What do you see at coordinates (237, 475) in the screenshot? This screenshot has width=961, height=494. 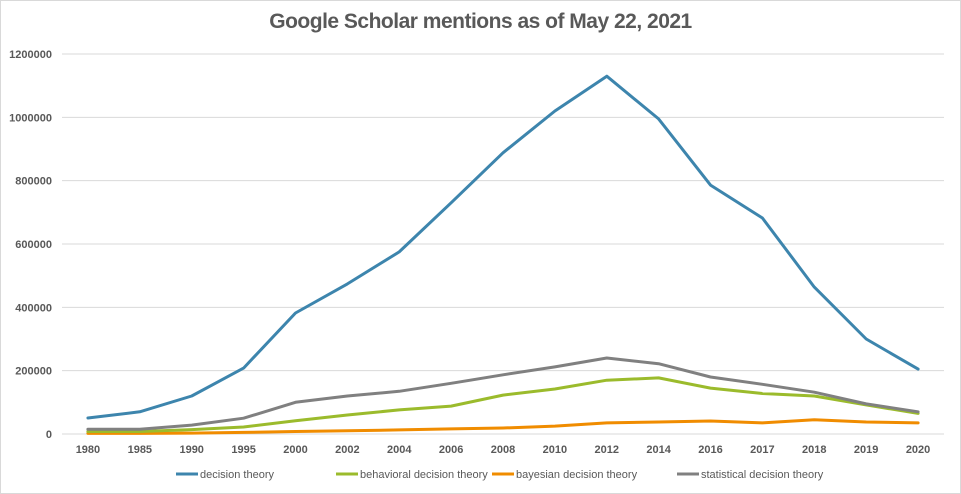 I see `legend-label: decision theory` at bounding box center [237, 475].